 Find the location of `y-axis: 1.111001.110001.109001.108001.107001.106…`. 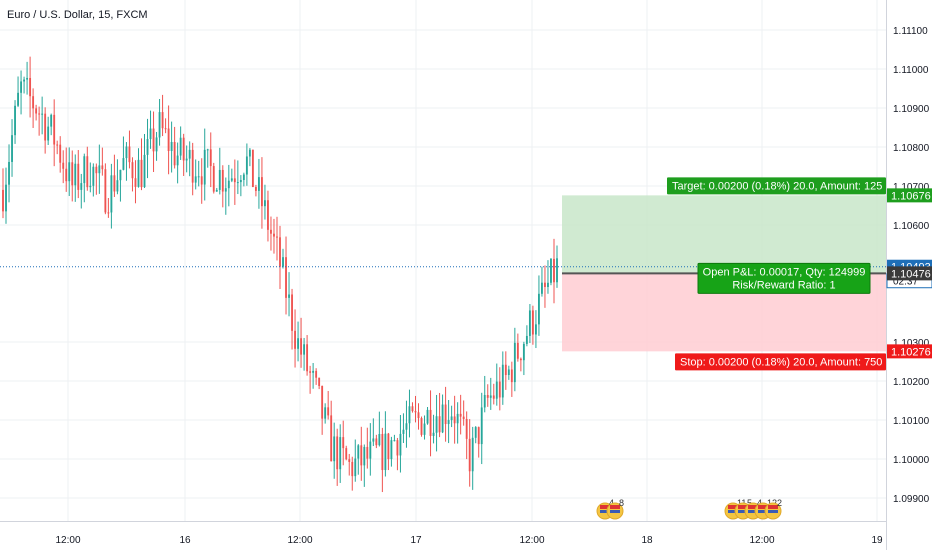

y-axis: 1.111001.110001.109001.108001.107001.106… is located at coordinates (909, 275).